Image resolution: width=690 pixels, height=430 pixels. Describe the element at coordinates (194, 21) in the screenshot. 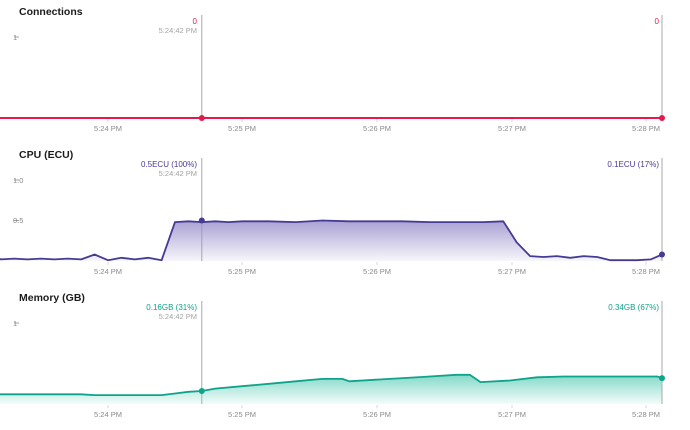

I see `cursor-value-label: 0` at that location.